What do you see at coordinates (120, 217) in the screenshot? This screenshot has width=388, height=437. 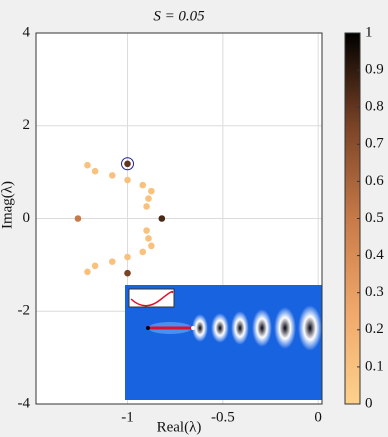 I see `points` at bounding box center [120, 217].